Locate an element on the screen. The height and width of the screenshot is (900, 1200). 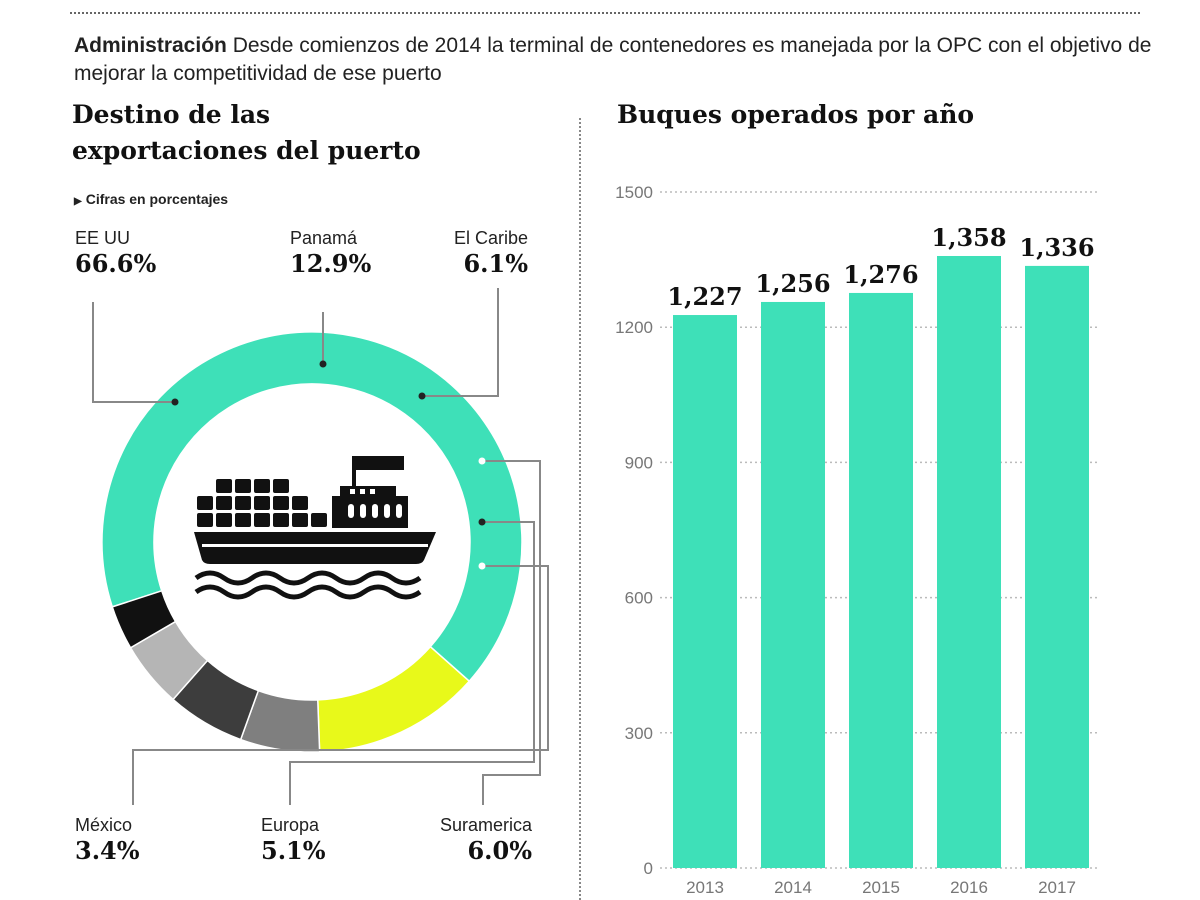
y-tick-label: 300 is located at coordinates (639, 733).